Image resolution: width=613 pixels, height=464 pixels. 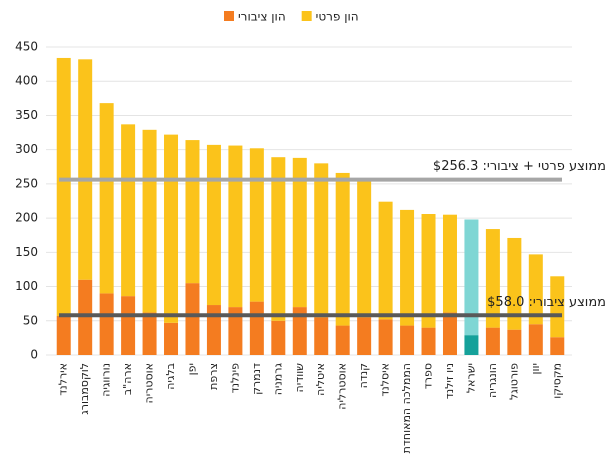 I want to click on y-tick-label: 200, so click(x=26, y=218).